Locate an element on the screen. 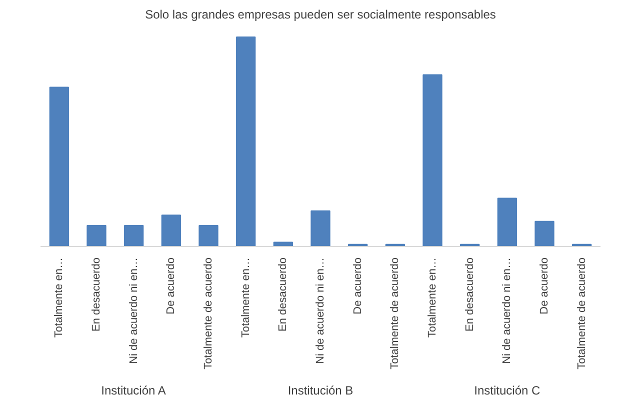  text: Institución B is located at coordinates (321, 391).